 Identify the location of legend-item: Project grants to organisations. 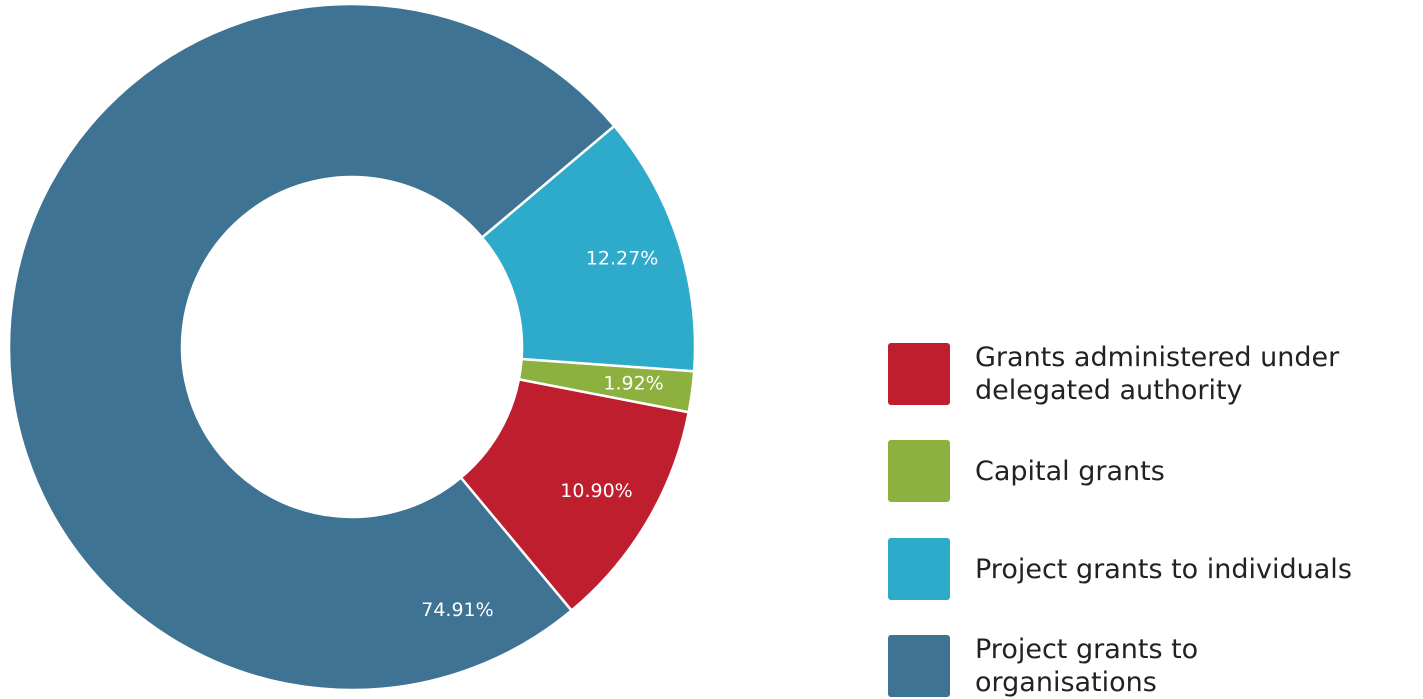
(1148, 666).